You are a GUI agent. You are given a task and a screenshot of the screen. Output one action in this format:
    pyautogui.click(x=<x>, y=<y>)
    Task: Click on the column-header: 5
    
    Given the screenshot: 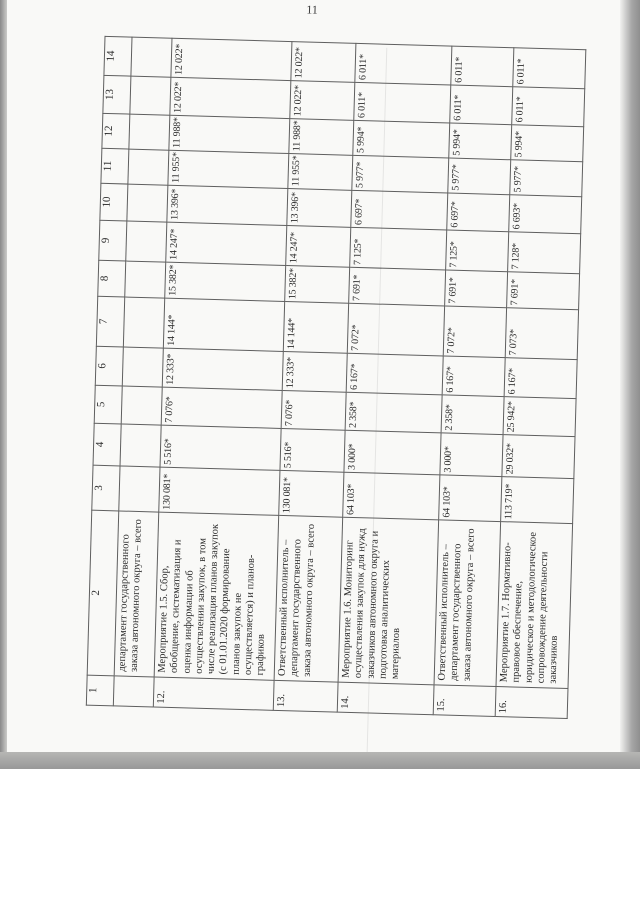 What is the action you would take?
    pyautogui.click(x=108, y=404)
    